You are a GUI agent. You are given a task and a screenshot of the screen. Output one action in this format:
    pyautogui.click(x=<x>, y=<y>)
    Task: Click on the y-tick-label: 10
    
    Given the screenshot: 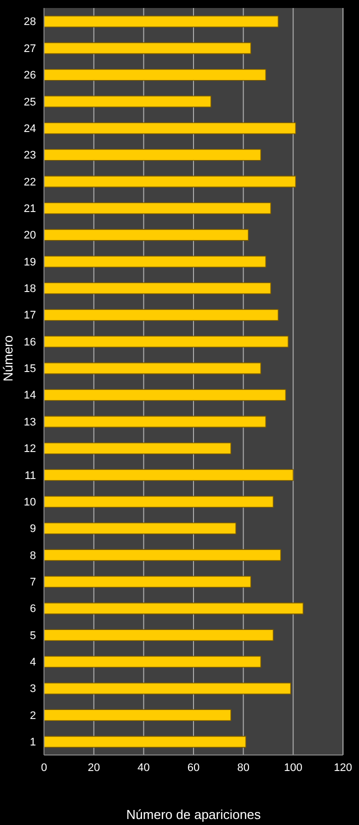 What is the action you would take?
    pyautogui.click(x=30, y=502)
    